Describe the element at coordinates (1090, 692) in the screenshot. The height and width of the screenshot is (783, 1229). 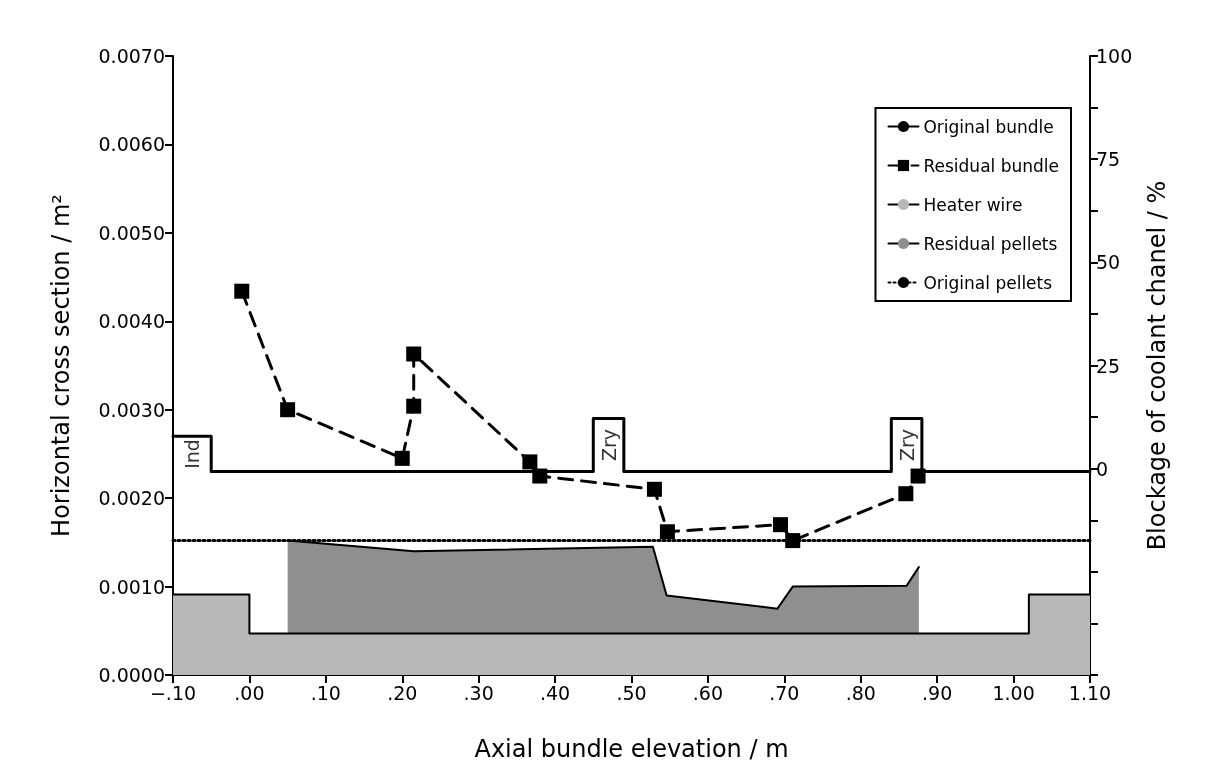
I see `x-tick-label: 1.10` at that location.